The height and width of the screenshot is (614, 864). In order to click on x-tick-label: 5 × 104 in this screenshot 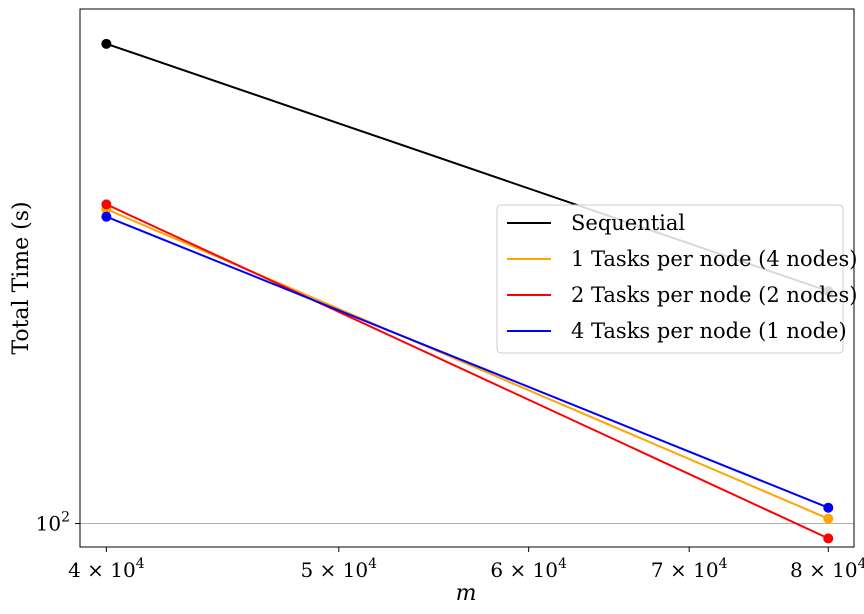, I will do `click(338, 569)`.